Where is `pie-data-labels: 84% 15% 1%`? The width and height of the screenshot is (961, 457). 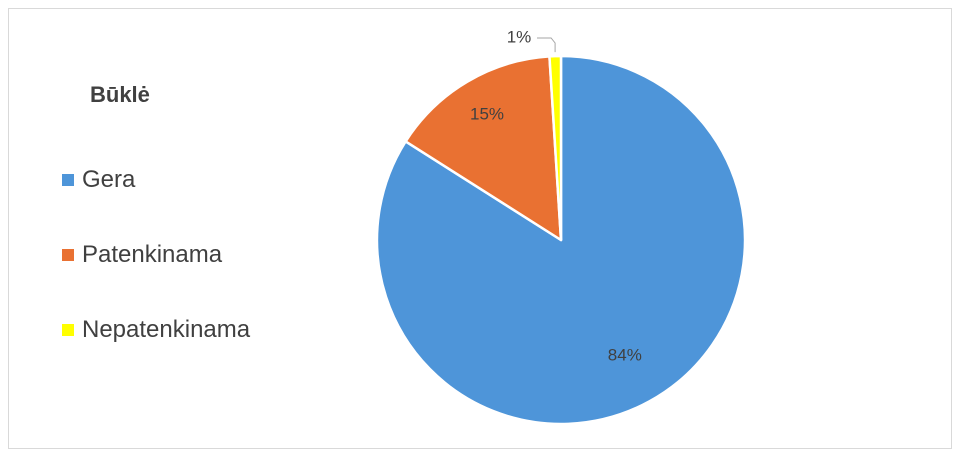 pie-data-labels: 84% 15% 1% is located at coordinates (556, 195).